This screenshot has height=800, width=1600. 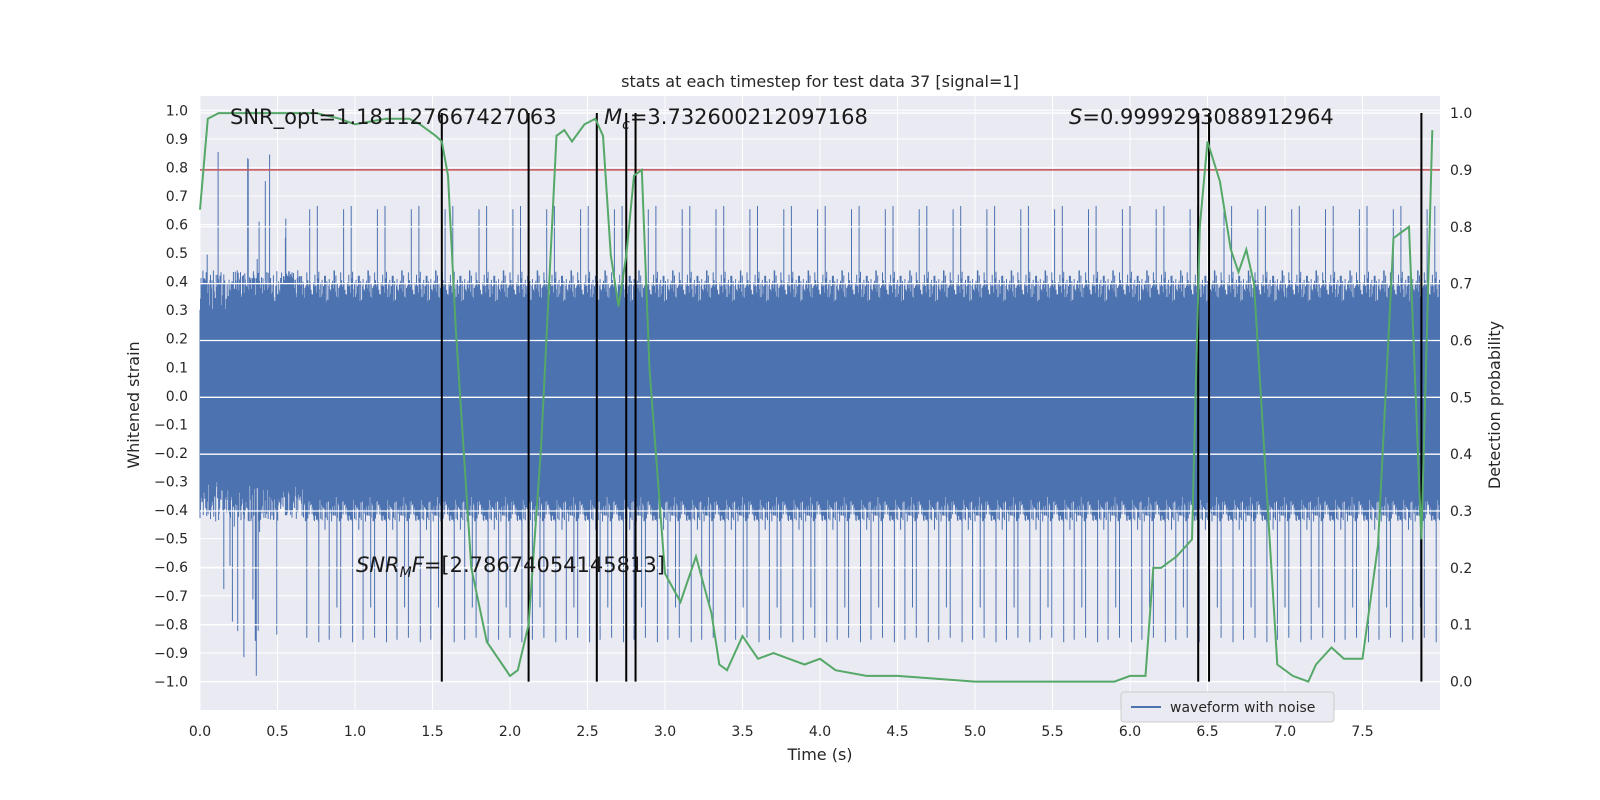 What do you see at coordinates (177, 197) in the screenshot?
I see `y-left-tick-label: 0.7` at bounding box center [177, 197].